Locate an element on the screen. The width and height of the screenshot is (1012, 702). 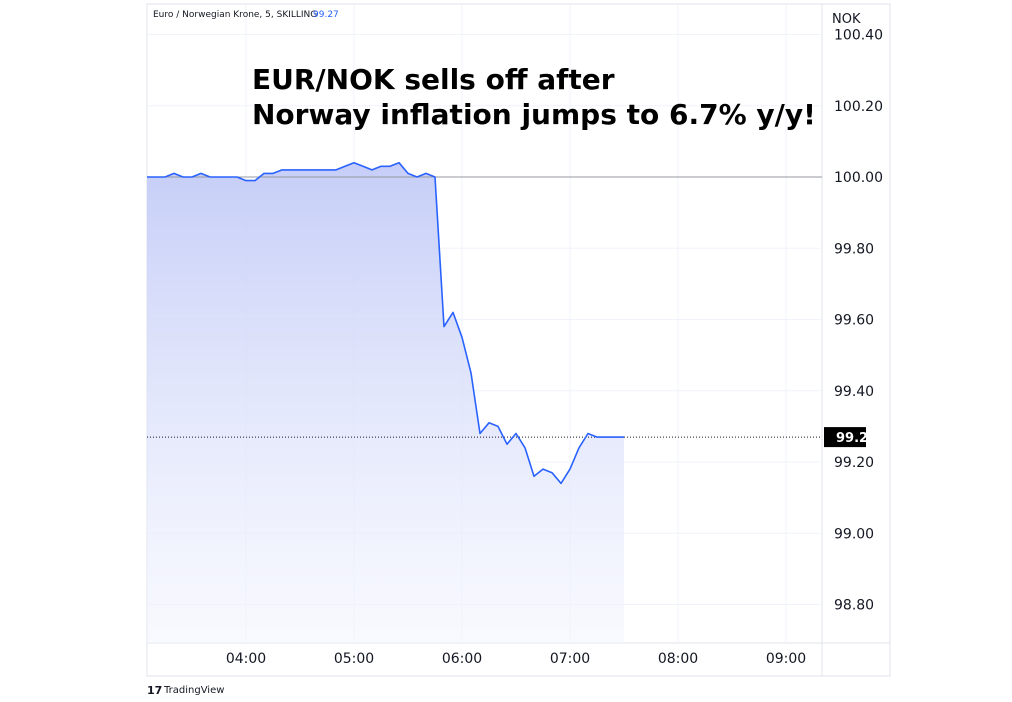
x-tick-label: 05:00 is located at coordinates (354, 659).